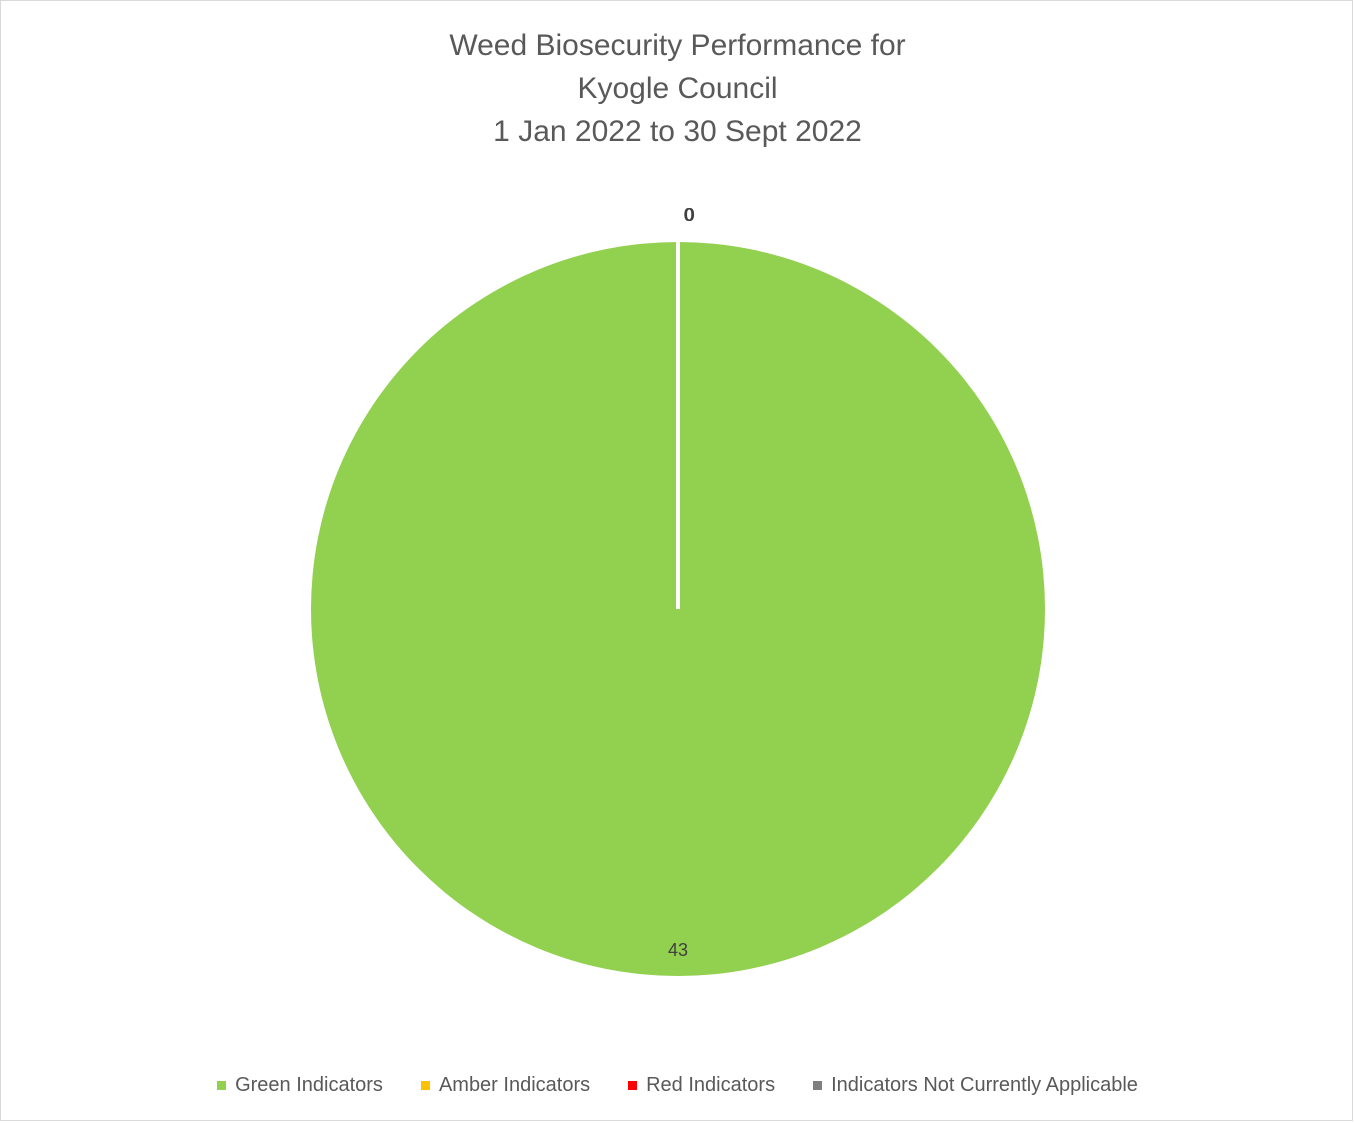 Image resolution: width=1355 pixels, height=1123 pixels. I want to click on legend-swatch-red, so click(633, 1085).